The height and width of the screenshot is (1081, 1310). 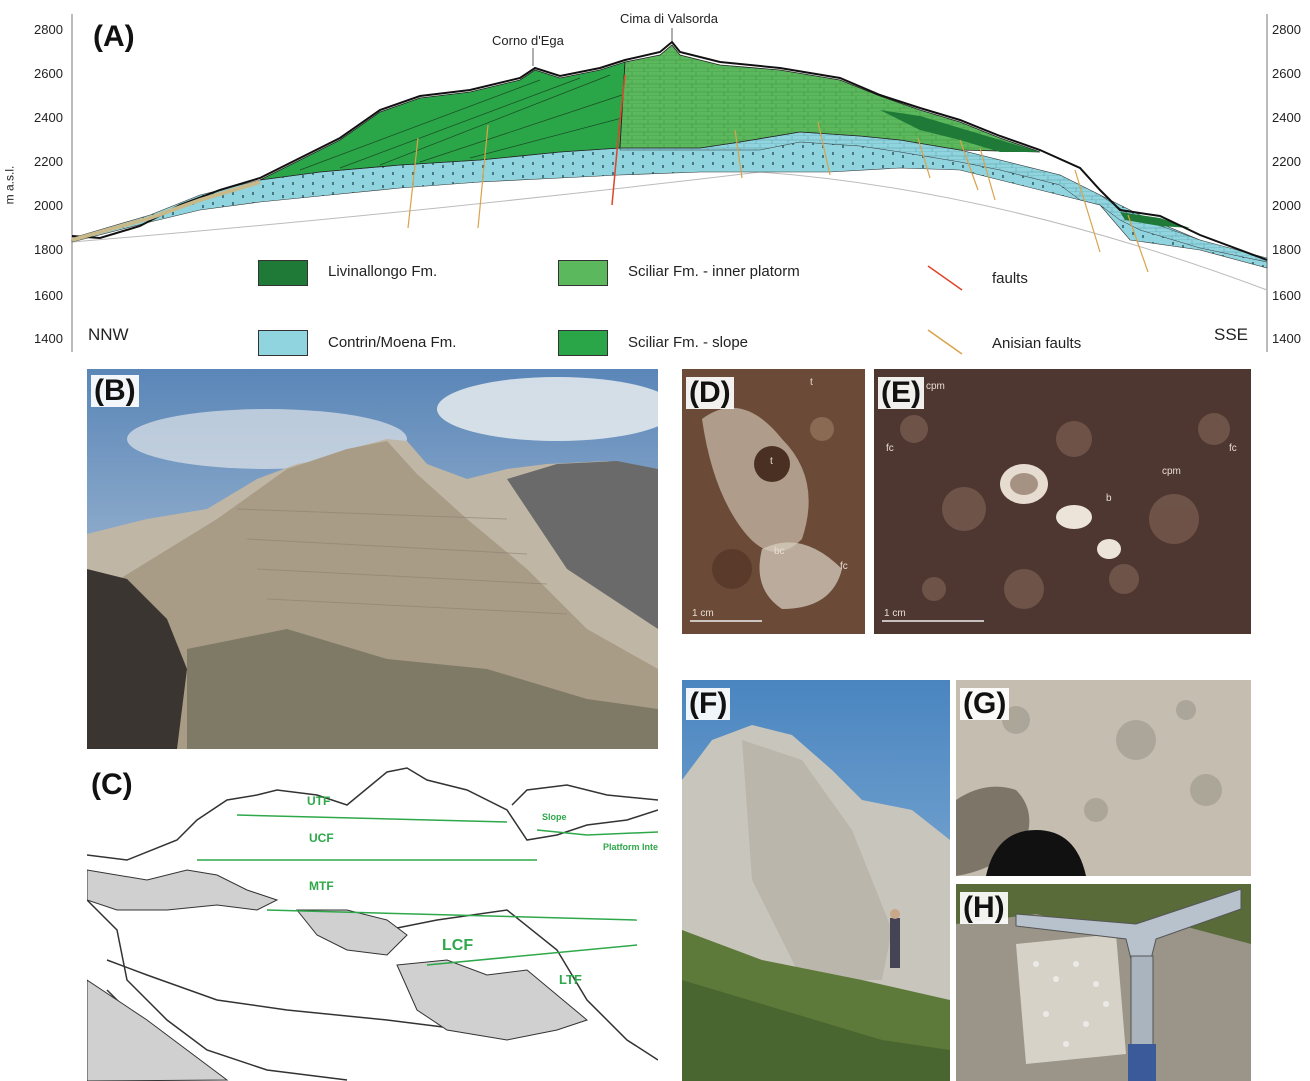 I want to click on tick-left-2200: 2200, so click(x=48, y=161).